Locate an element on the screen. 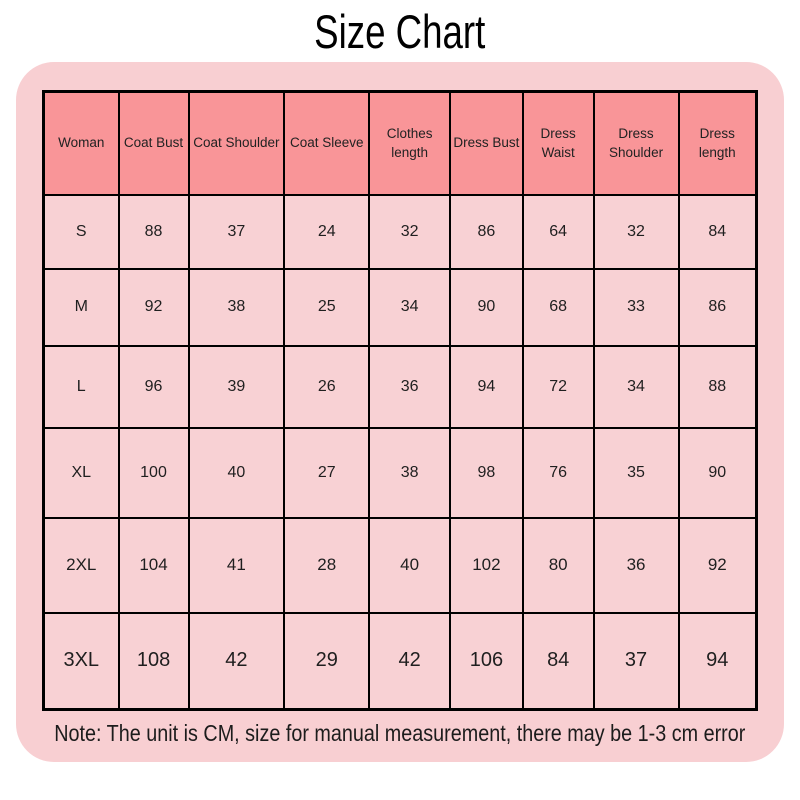 The width and height of the screenshot is (800, 800). table-row: 2XL 104 41 28 40 102 80 36 92 is located at coordinates (400, 565).